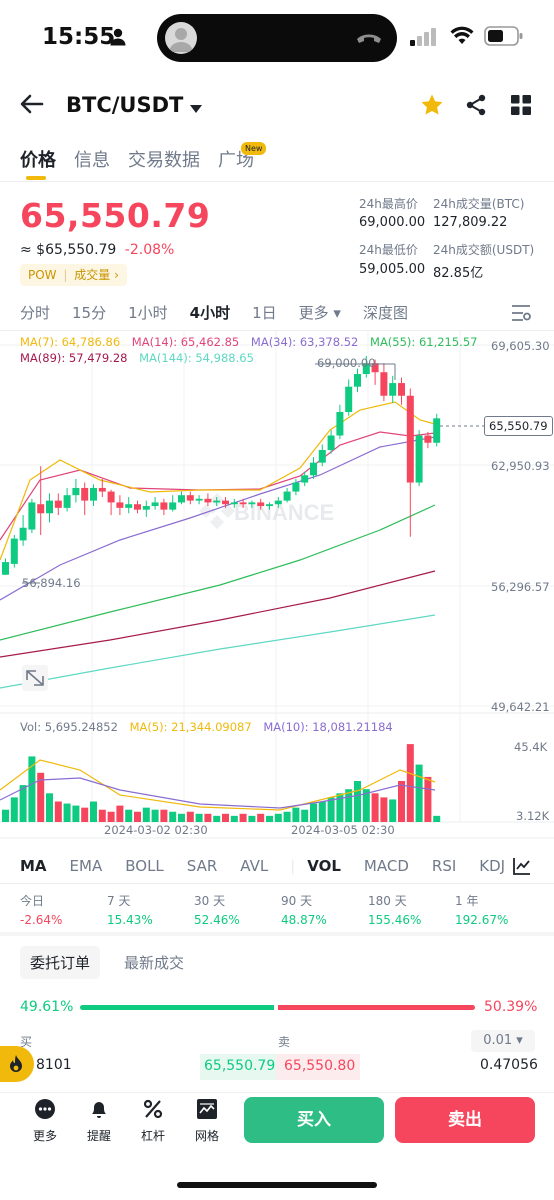  Describe the element at coordinates (210, 313) in the screenshot. I see `tf-4h: 4小时` at that location.